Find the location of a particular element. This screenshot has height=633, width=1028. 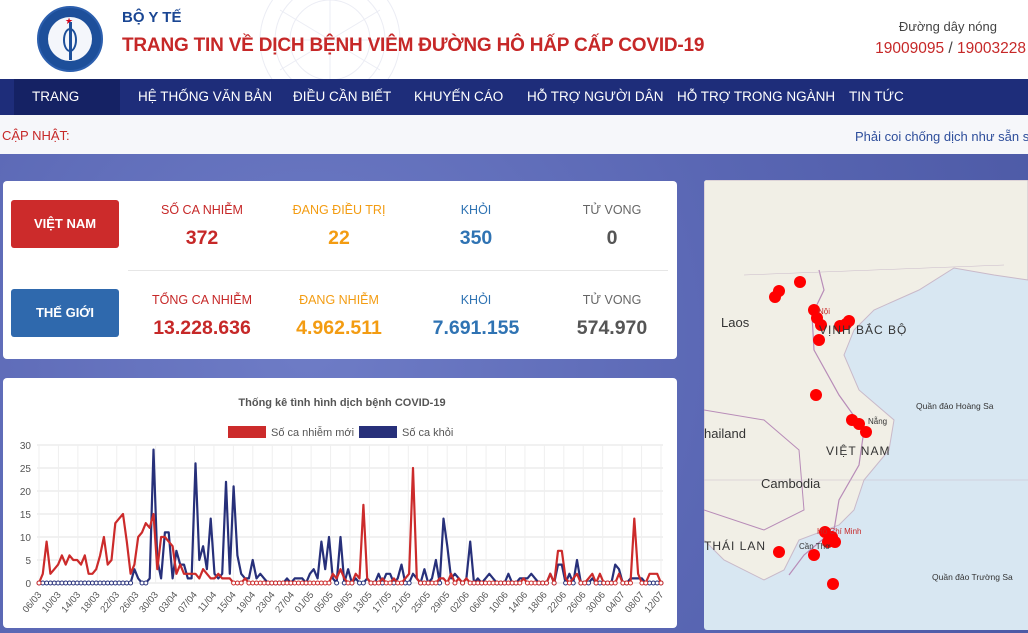

x-tick-label: 18/06 is located at coordinates (538, 602).